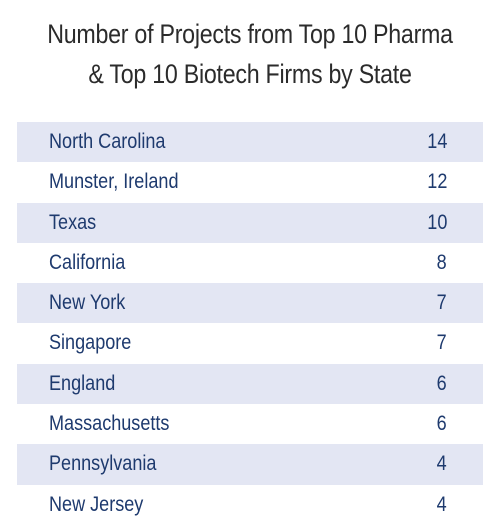 This screenshot has height=525, width=500. What do you see at coordinates (250, 464) in the screenshot?
I see `table-row: Pennsylvania 4` at bounding box center [250, 464].